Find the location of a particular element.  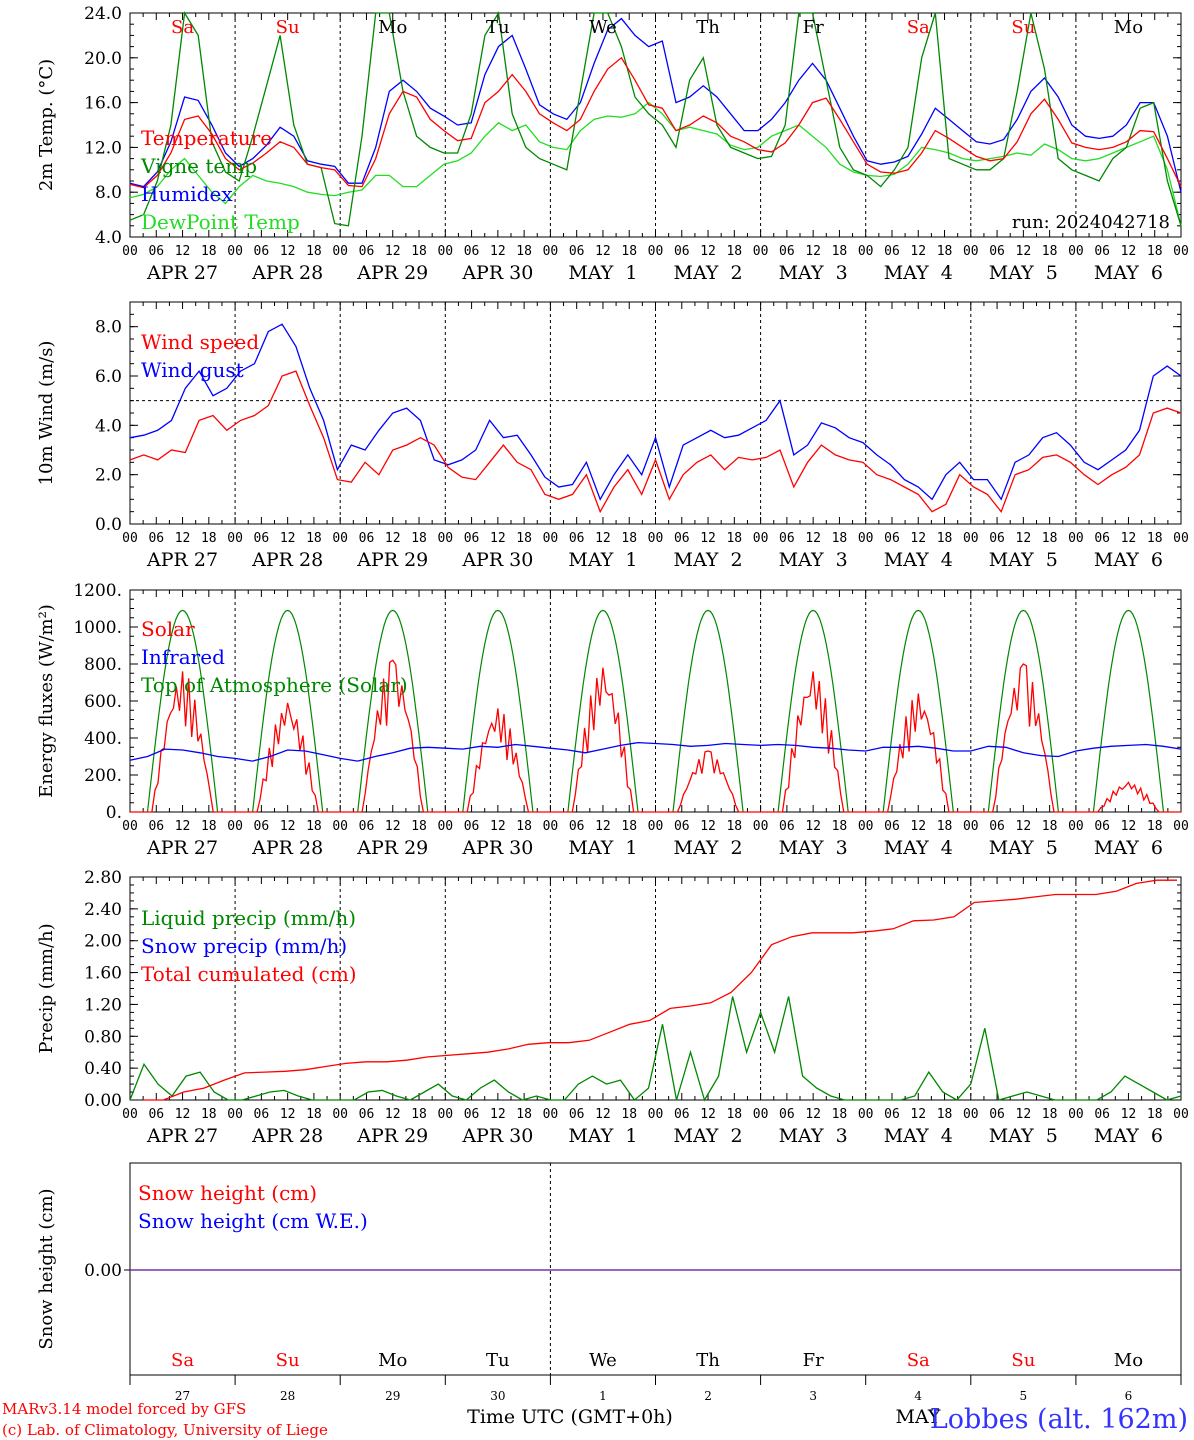

series-wind-gust is located at coordinates (655, 412).